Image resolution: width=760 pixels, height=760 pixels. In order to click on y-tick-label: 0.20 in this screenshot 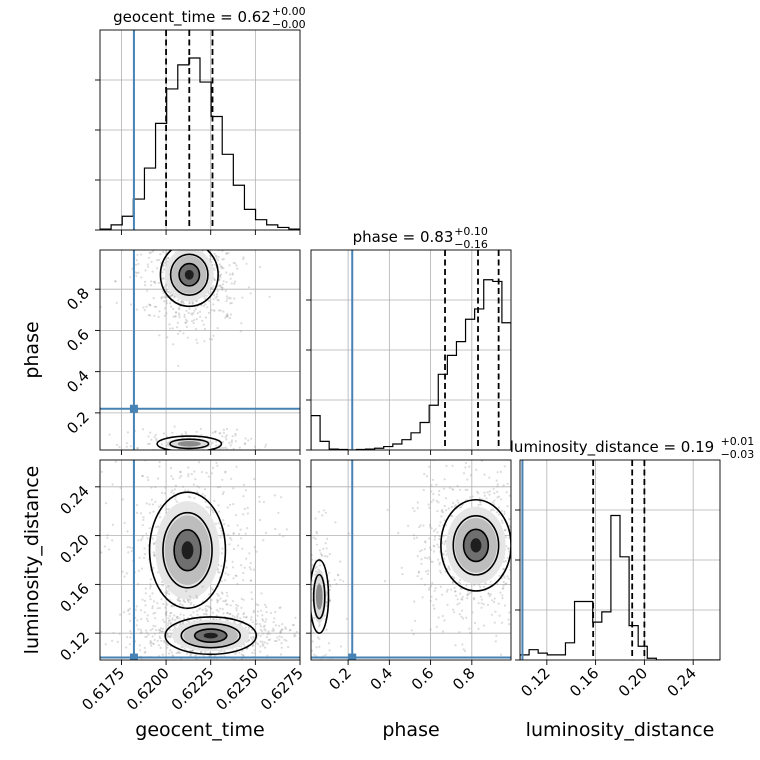, I will do `click(74, 549)`.